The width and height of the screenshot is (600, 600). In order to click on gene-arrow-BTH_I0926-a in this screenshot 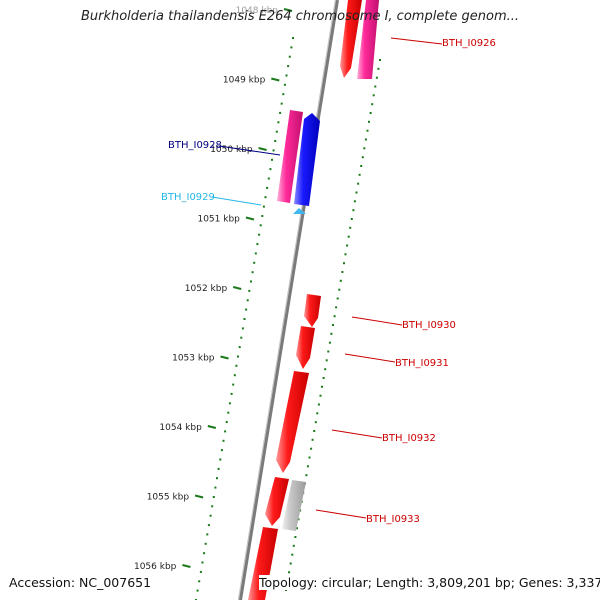, I will do `click(351, 39)`.